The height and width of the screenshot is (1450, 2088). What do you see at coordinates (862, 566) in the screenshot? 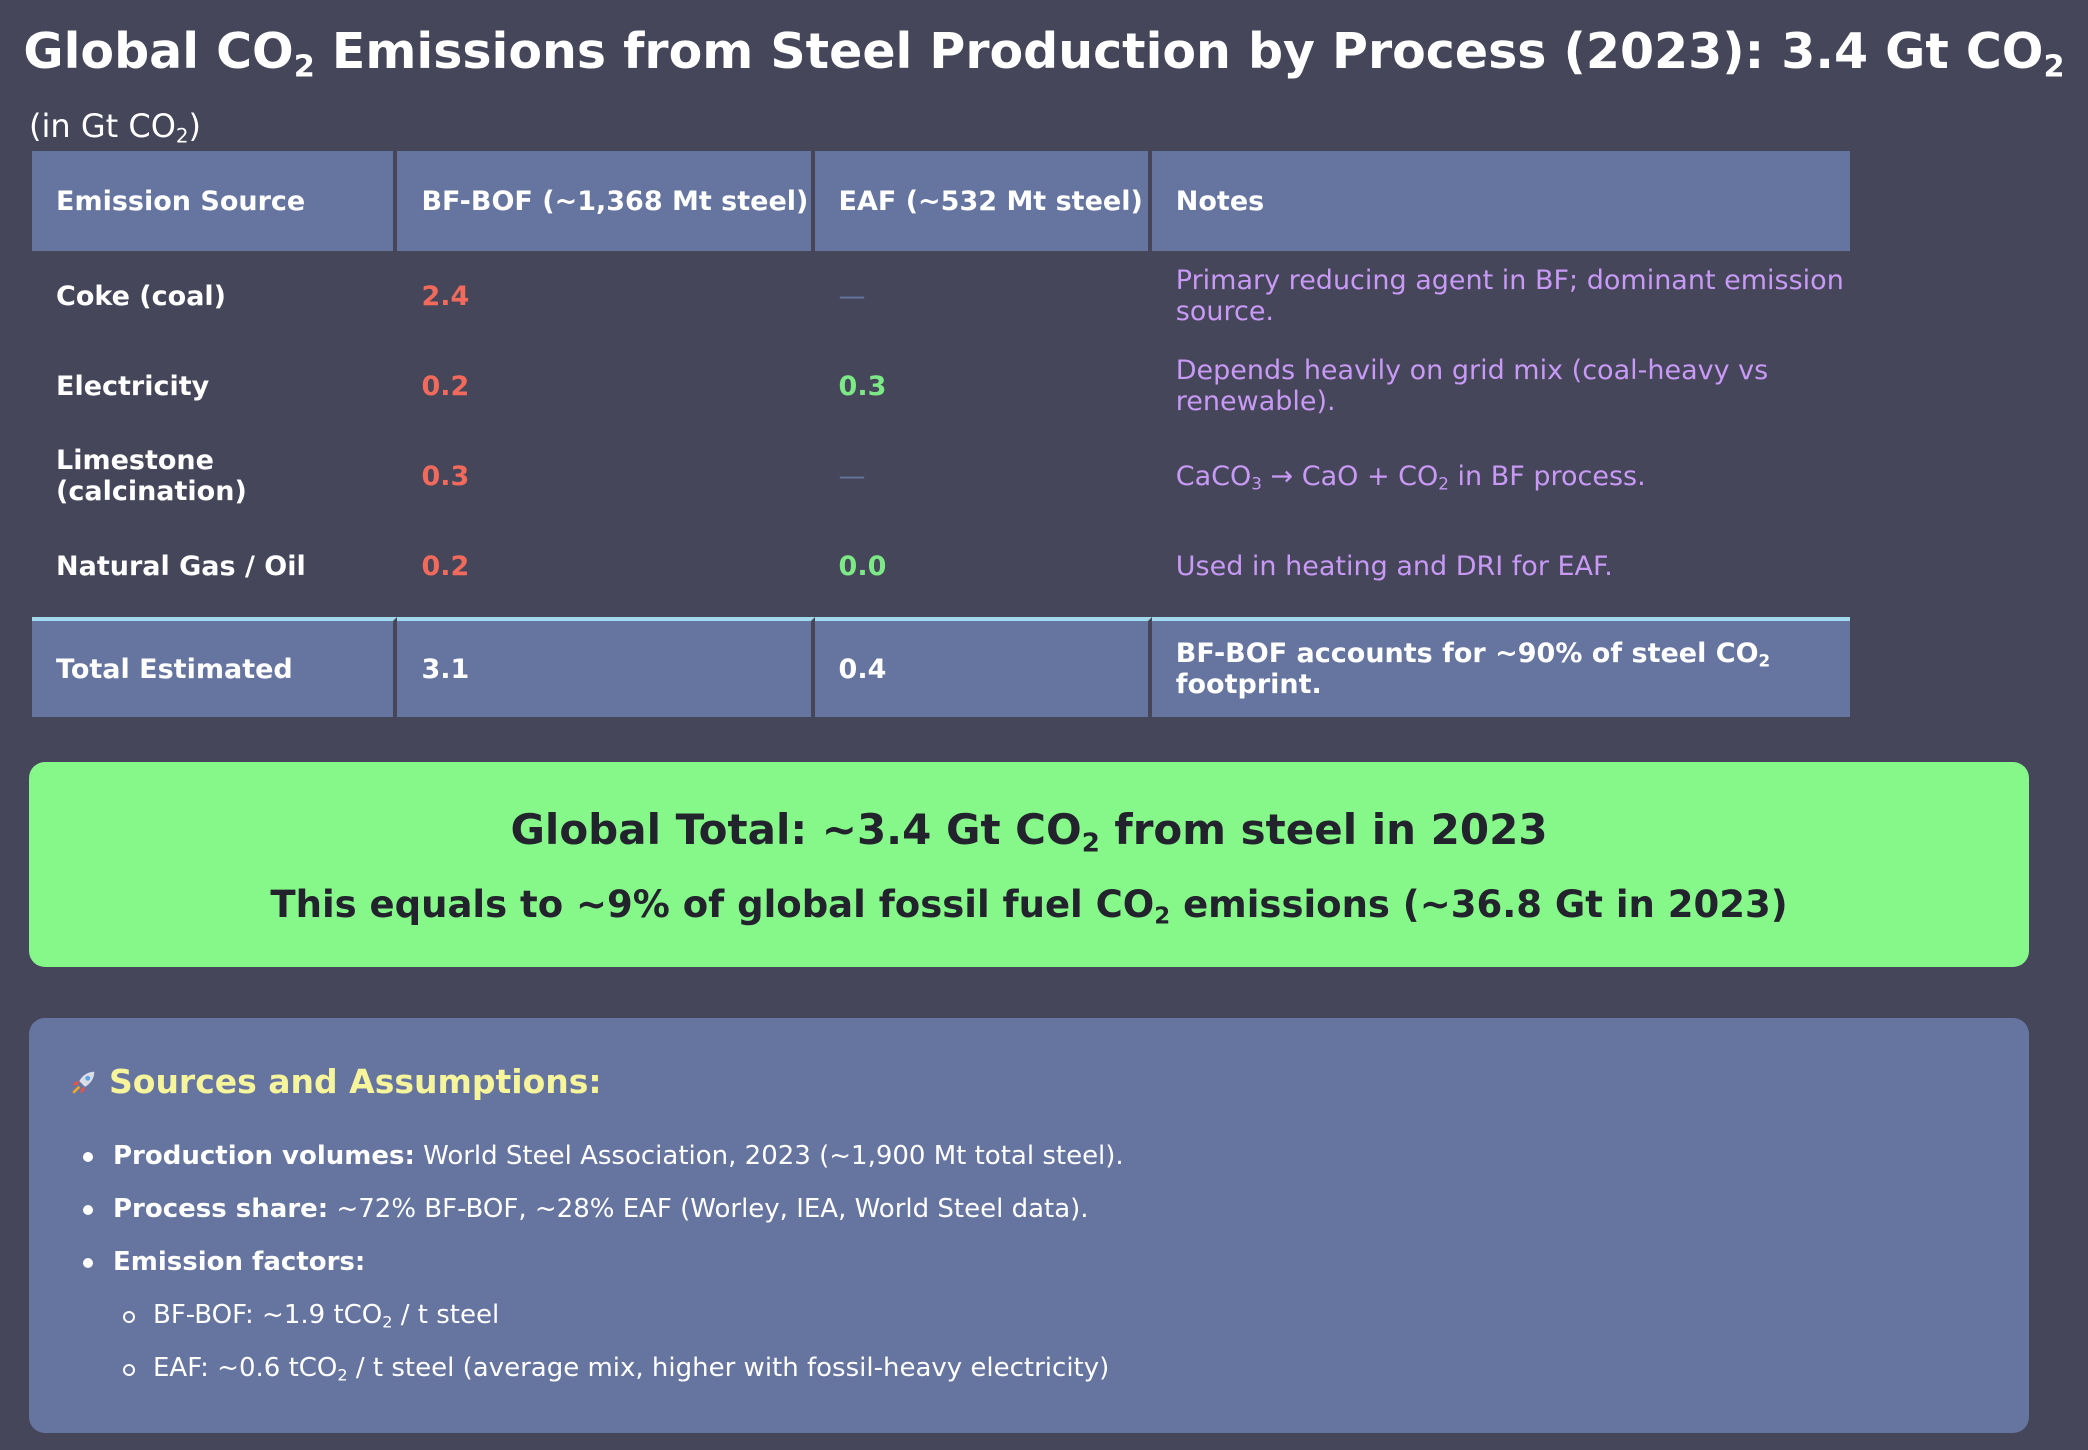
I see `row-eaf-value: 0.0` at bounding box center [862, 566].